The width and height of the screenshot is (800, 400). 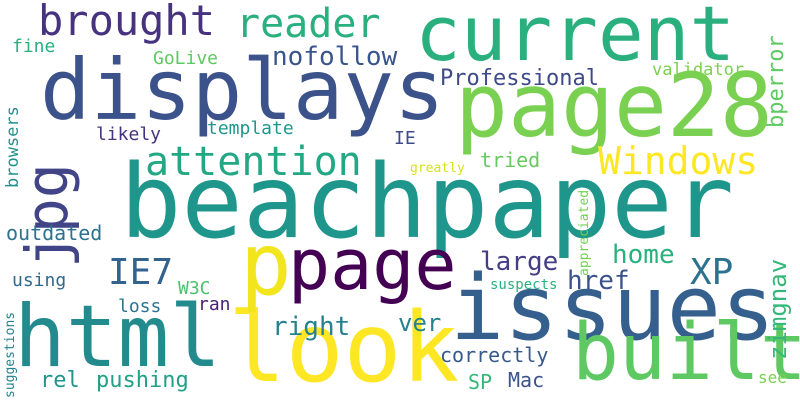 What do you see at coordinates (372, 265) in the screenshot?
I see `word-page: page` at bounding box center [372, 265].